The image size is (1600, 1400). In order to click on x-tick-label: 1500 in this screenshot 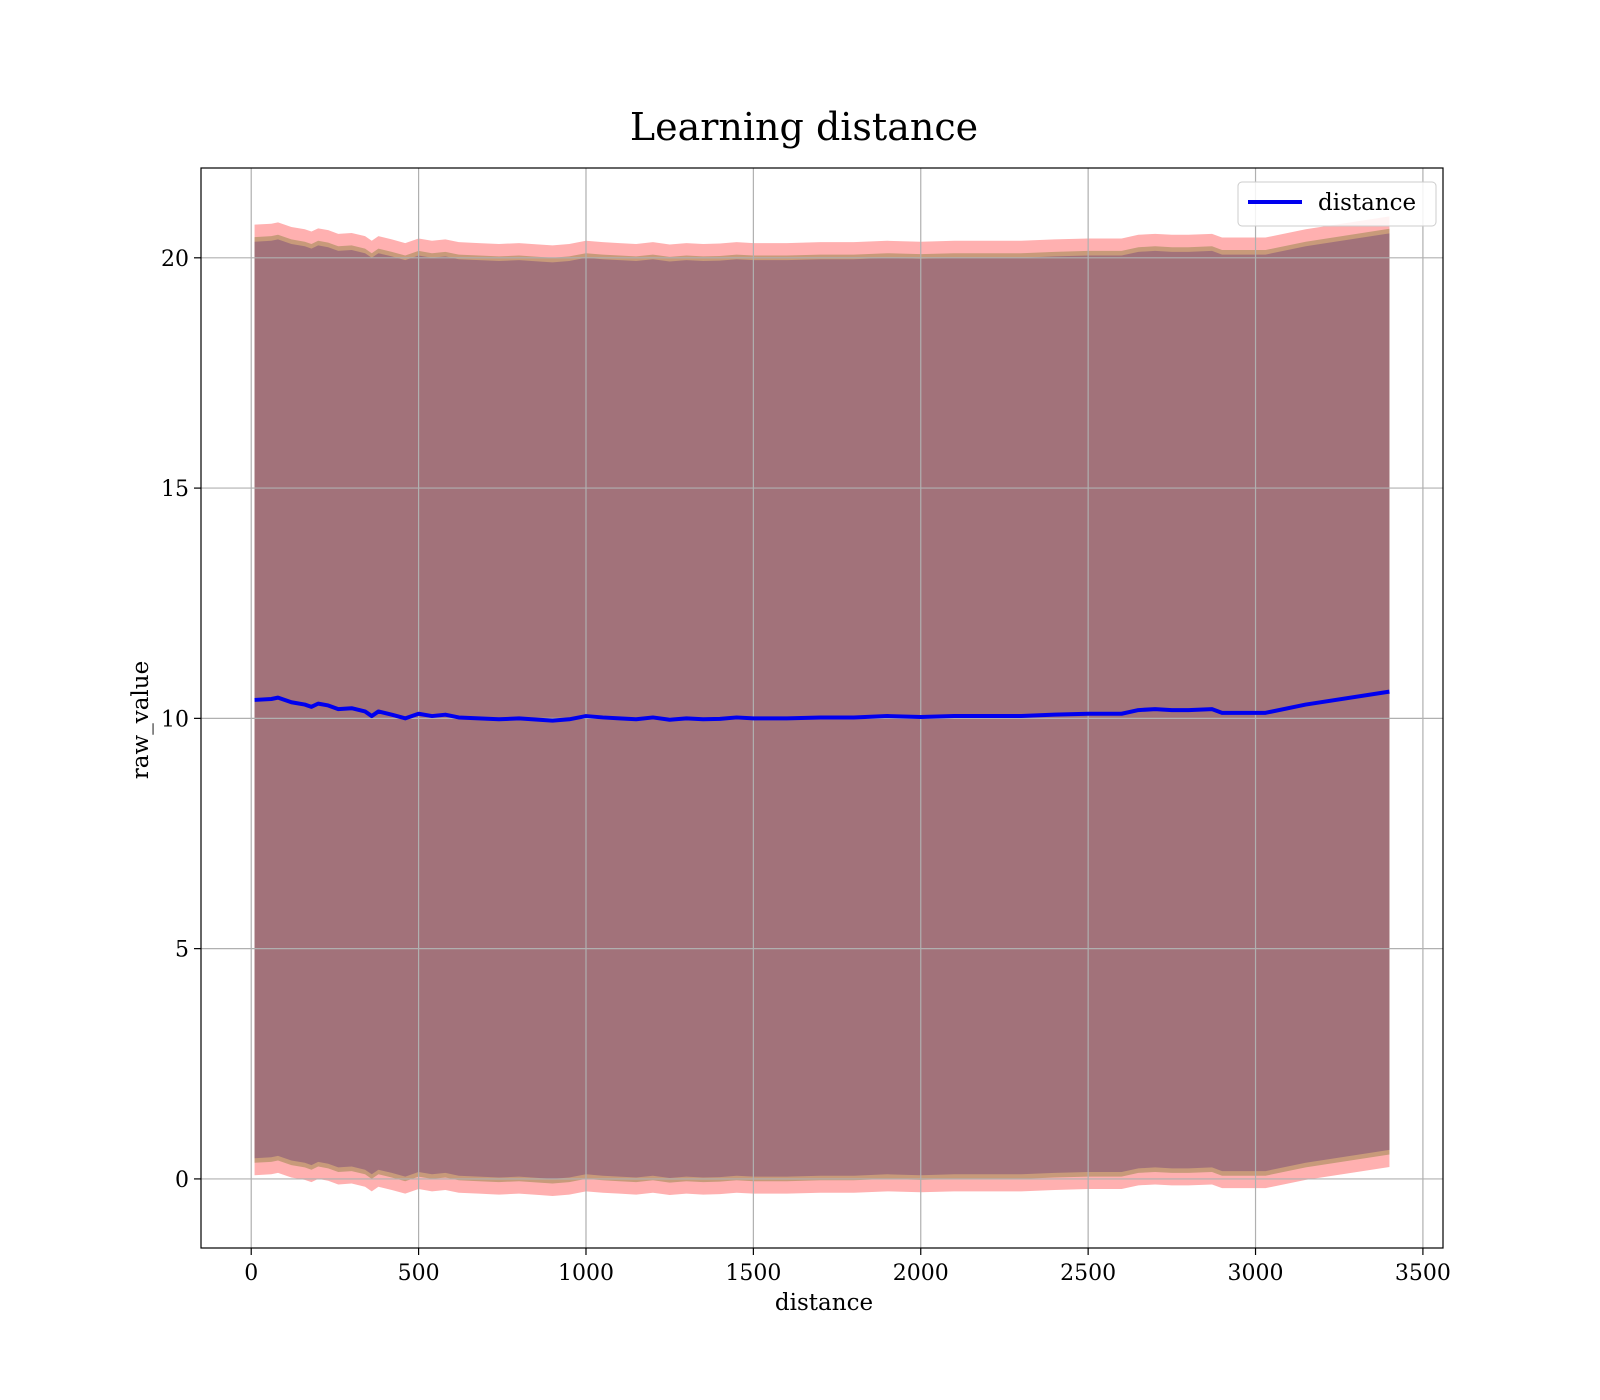, I will do `click(753, 1273)`.